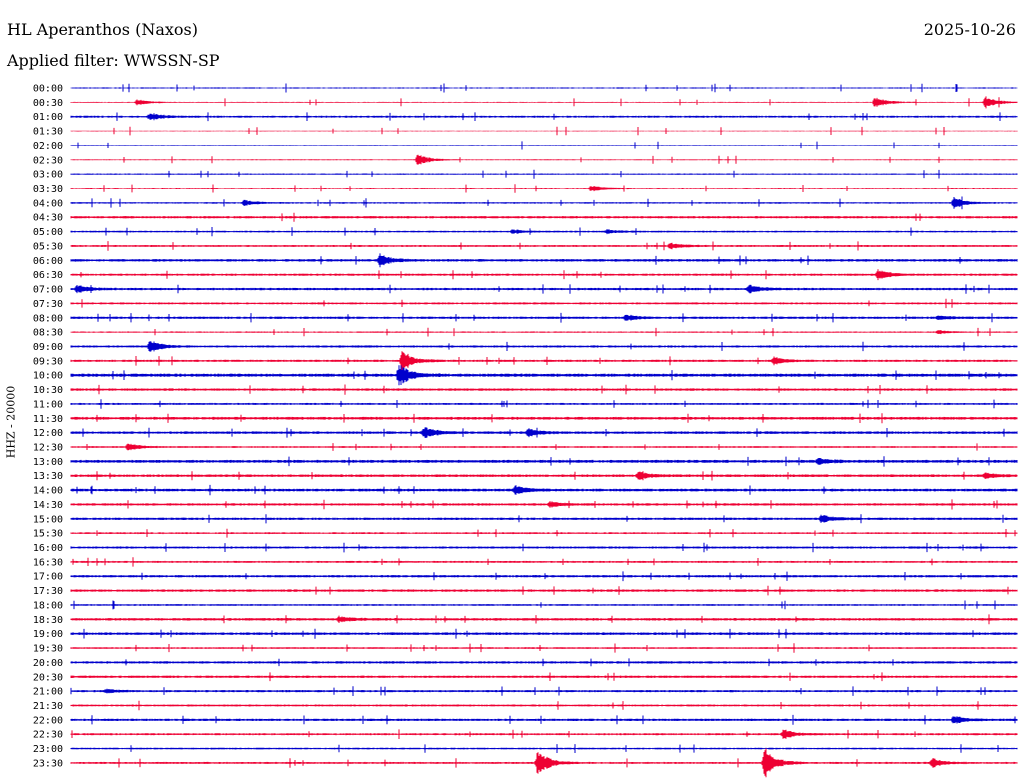 The width and height of the screenshot is (1024, 780). Describe the element at coordinates (48, 591) in the screenshot. I see `row-label: 17:30` at that location.